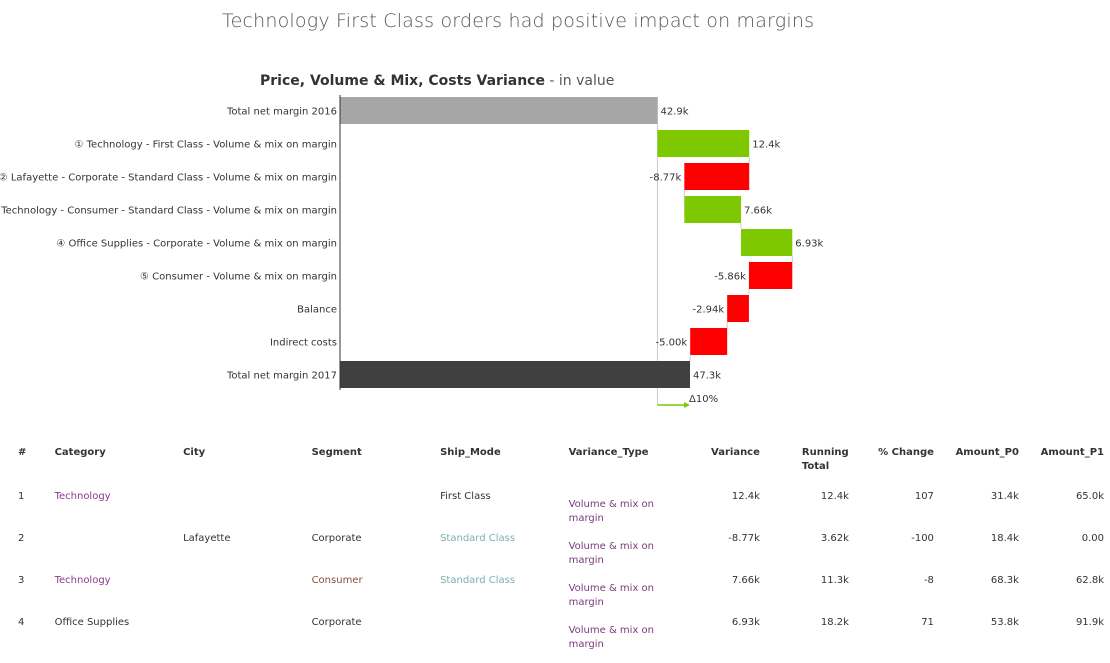 The height and width of the screenshot is (663, 1110). Describe the element at coordinates (809, 244) in the screenshot. I see `value-label-4: 6.93k` at that location.